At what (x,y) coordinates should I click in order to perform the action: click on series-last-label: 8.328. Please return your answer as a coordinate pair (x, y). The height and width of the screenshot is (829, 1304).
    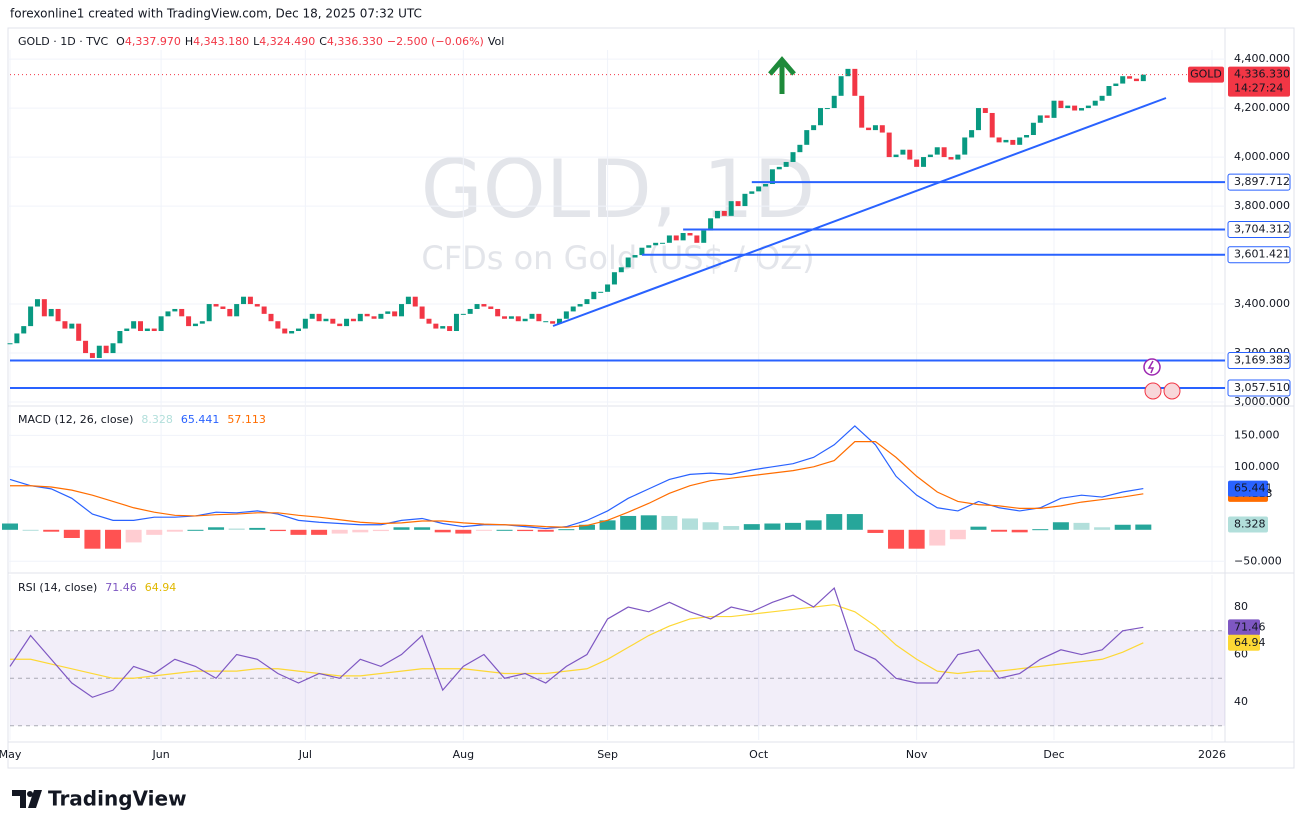
    Looking at the image, I should click on (1250, 524).